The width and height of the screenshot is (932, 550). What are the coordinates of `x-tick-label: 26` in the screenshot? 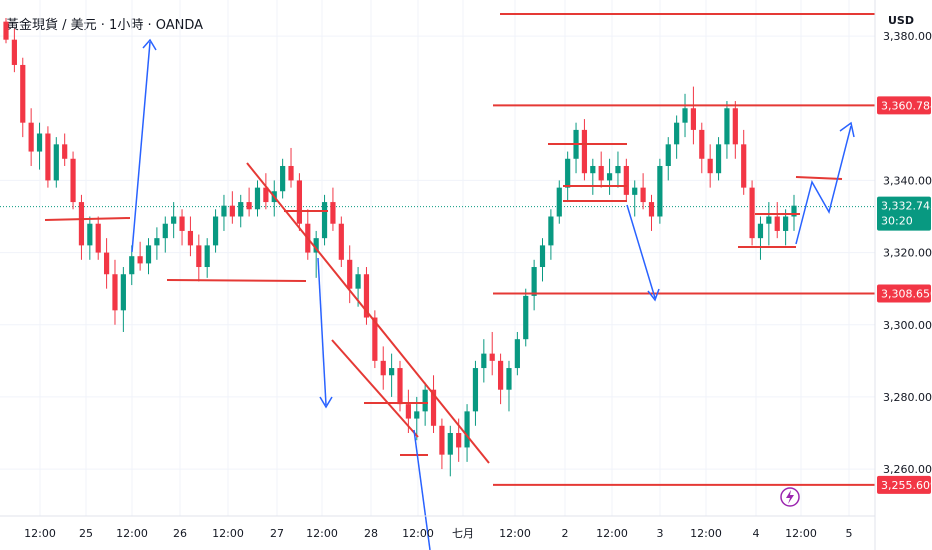 It's located at (180, 533).